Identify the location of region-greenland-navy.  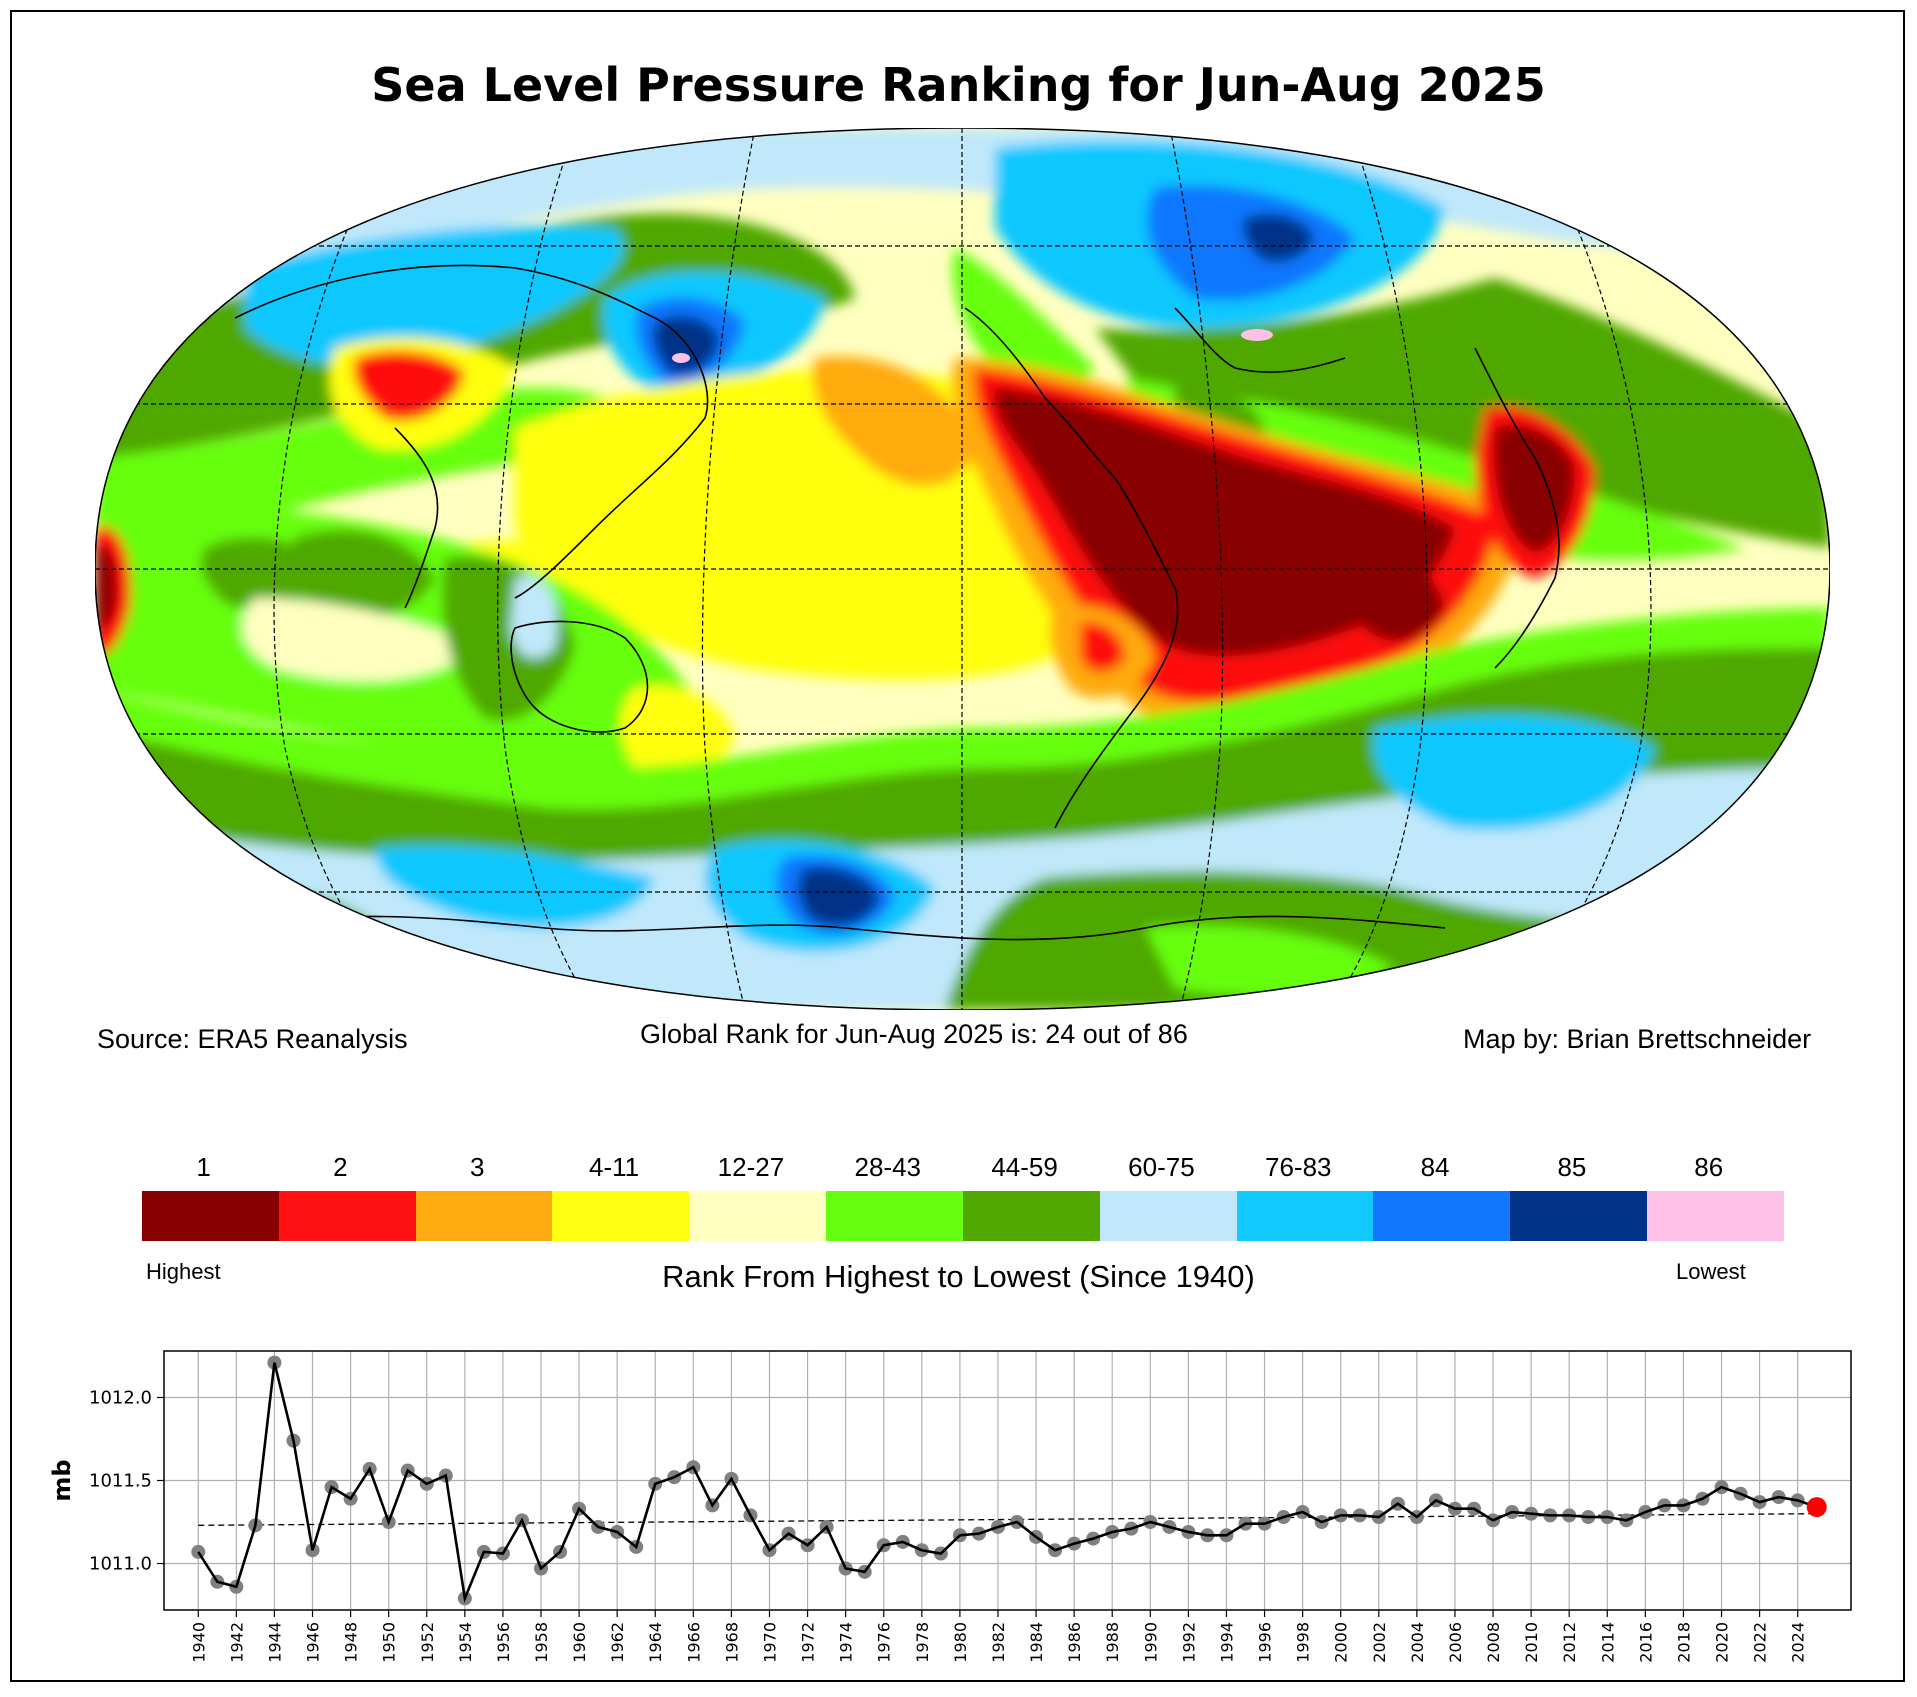
(1279, 238).